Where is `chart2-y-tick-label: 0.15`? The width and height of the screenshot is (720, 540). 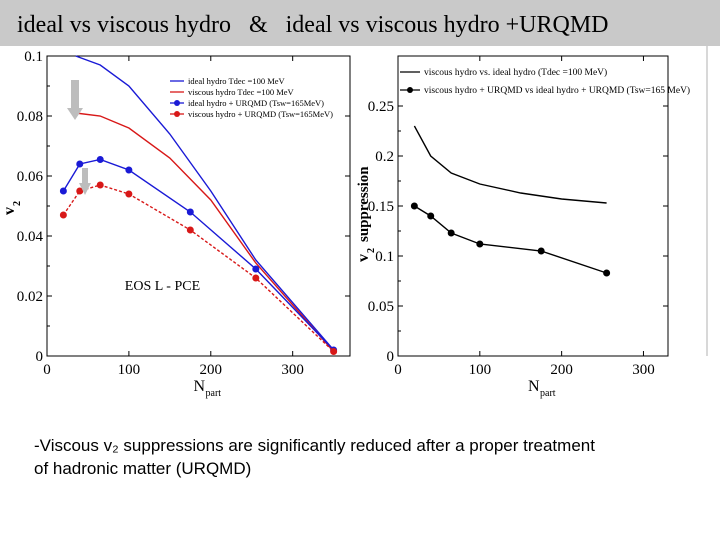 chart2-y-tick-label: 0.15 is located at coordinates (381, 207).